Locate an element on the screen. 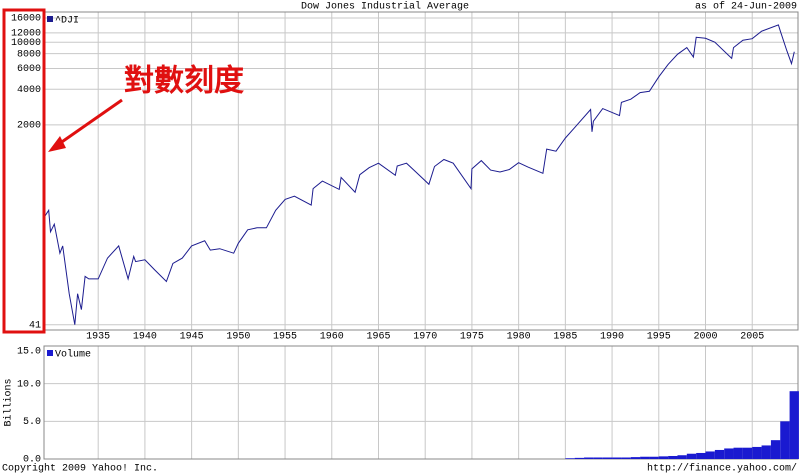 The height and width of the screenshot is (475, 800). y-axis-label: Billions is located at coordinates (9, 402).